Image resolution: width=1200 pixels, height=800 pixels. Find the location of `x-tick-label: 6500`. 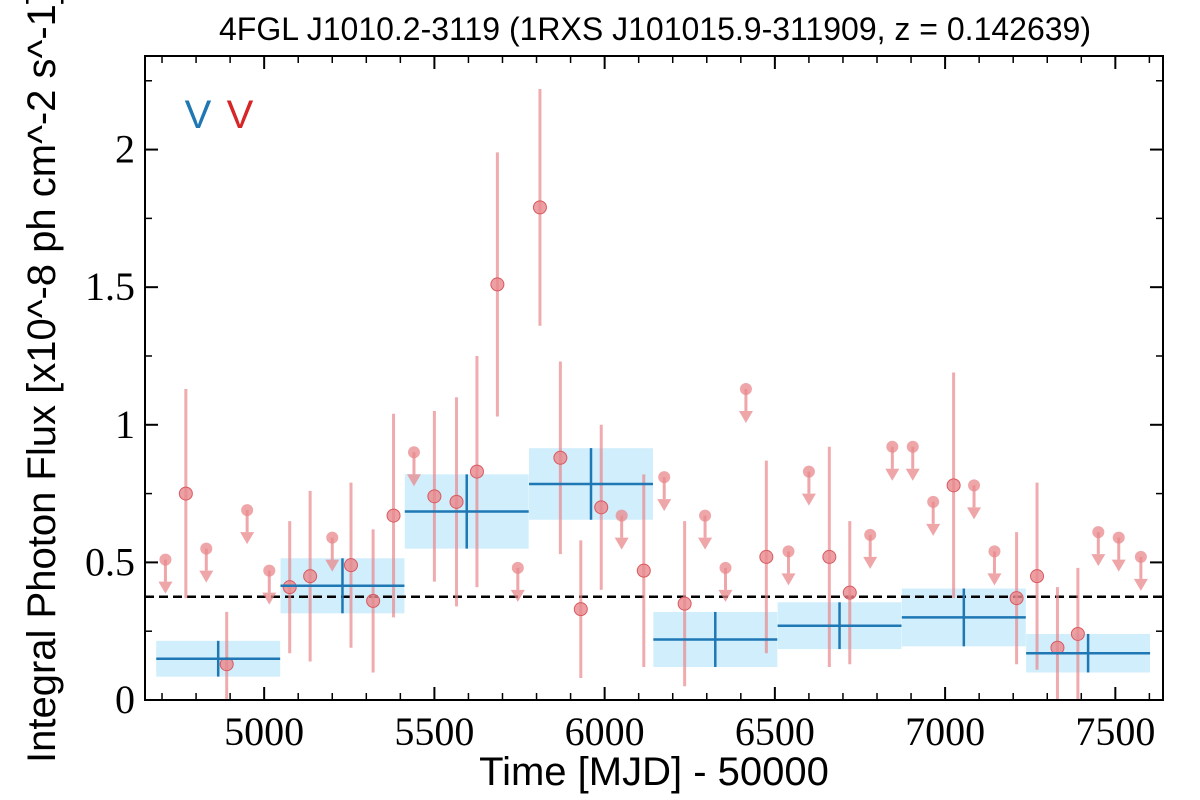

x-tick-label: 6500 is located at coordinates (775, 731).